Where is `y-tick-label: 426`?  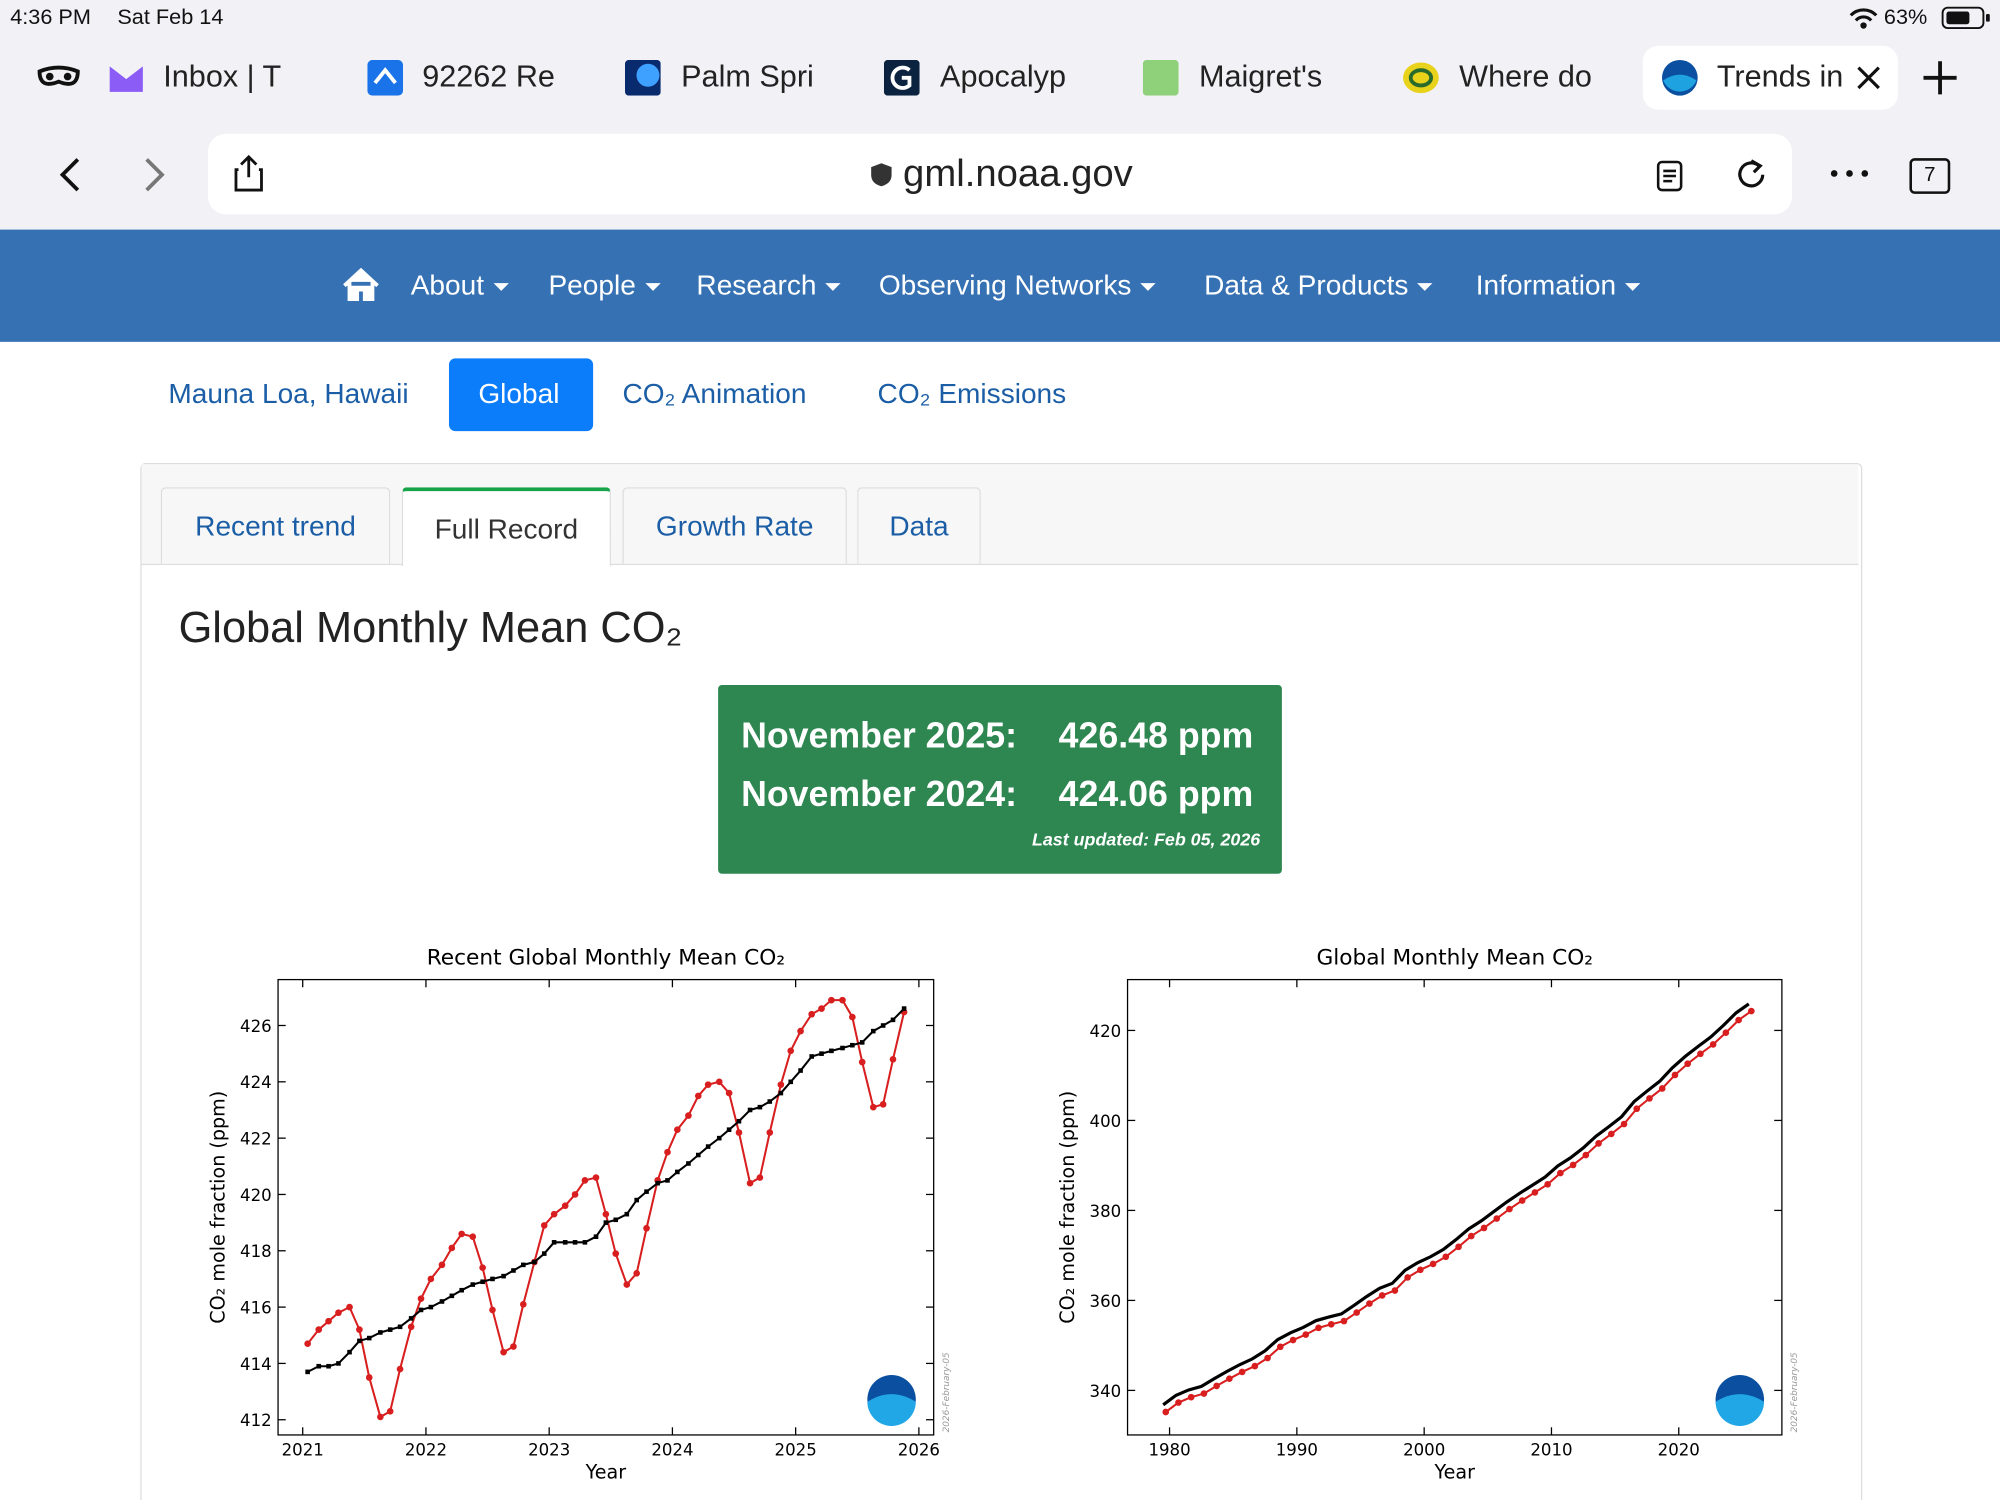 y-tick-label: 426 is located at coordinates (256, 1026).